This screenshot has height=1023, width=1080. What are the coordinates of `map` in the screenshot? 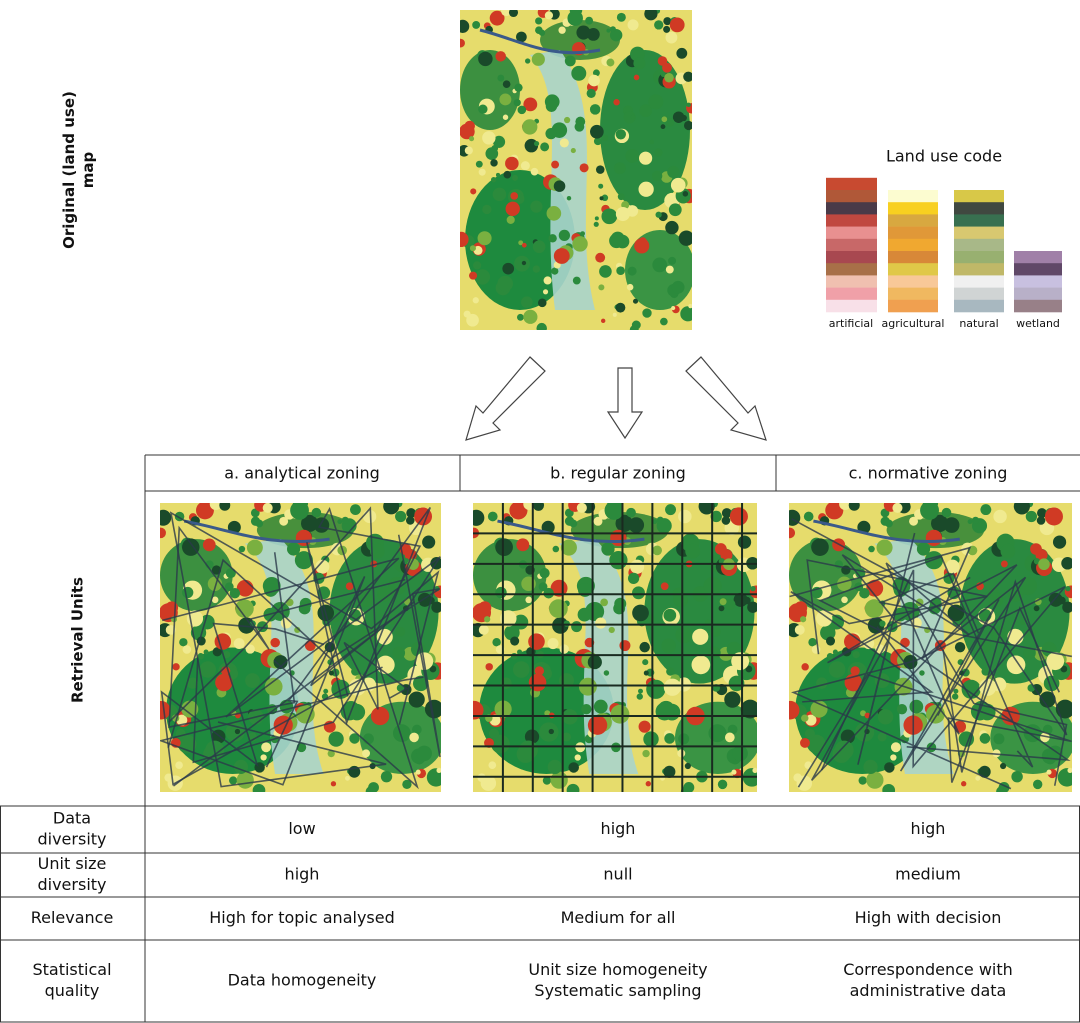 It's located at (930, 647).